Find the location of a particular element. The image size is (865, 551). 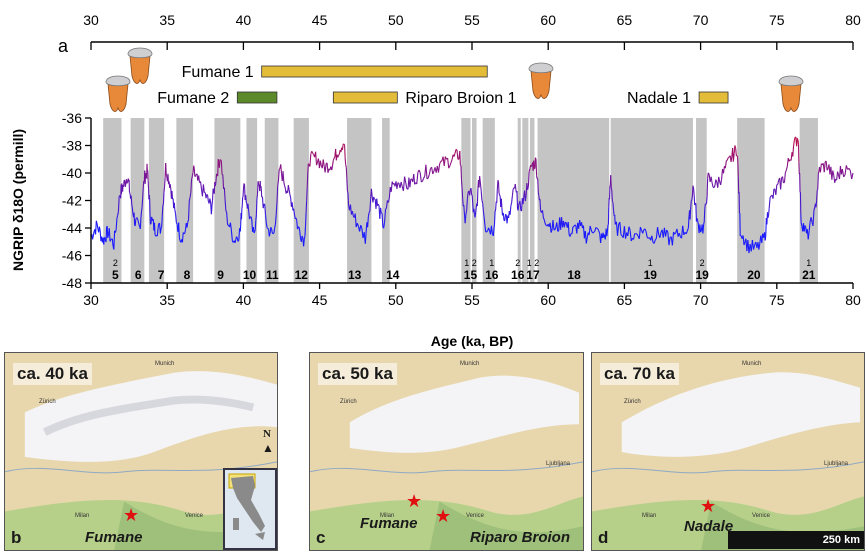

occupation-label-0: Fumane 1 is located at coordinates (218, 72).